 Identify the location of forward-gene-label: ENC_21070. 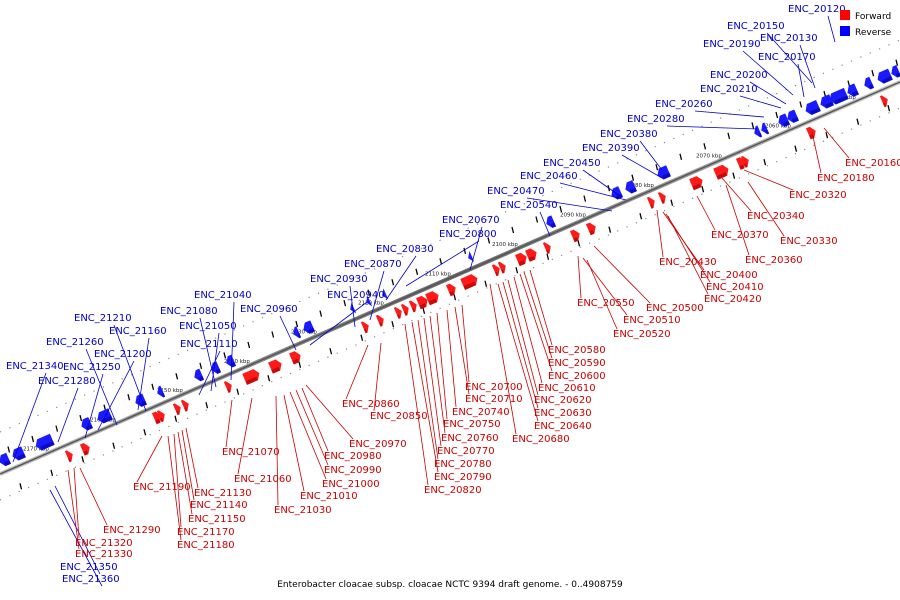
(251, 452).